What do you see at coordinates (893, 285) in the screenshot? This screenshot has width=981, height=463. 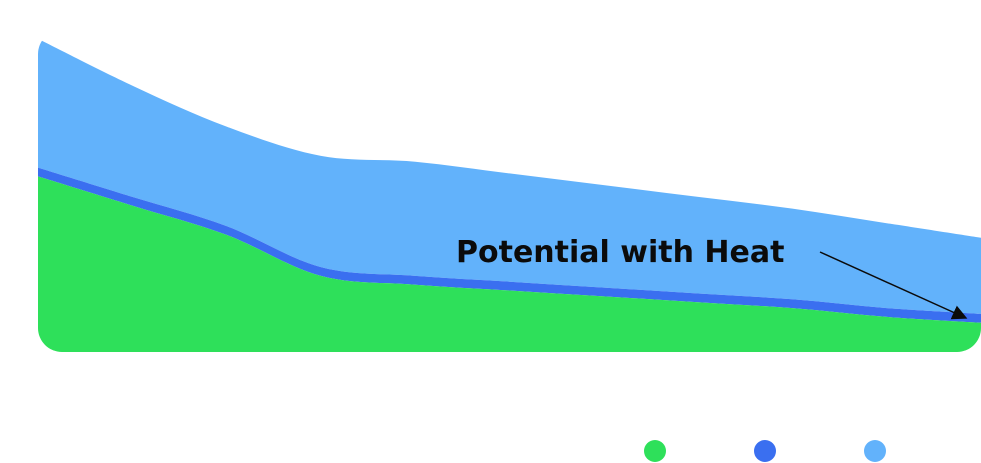 I see `annotation-arrow` at bounding box center [893, 285].